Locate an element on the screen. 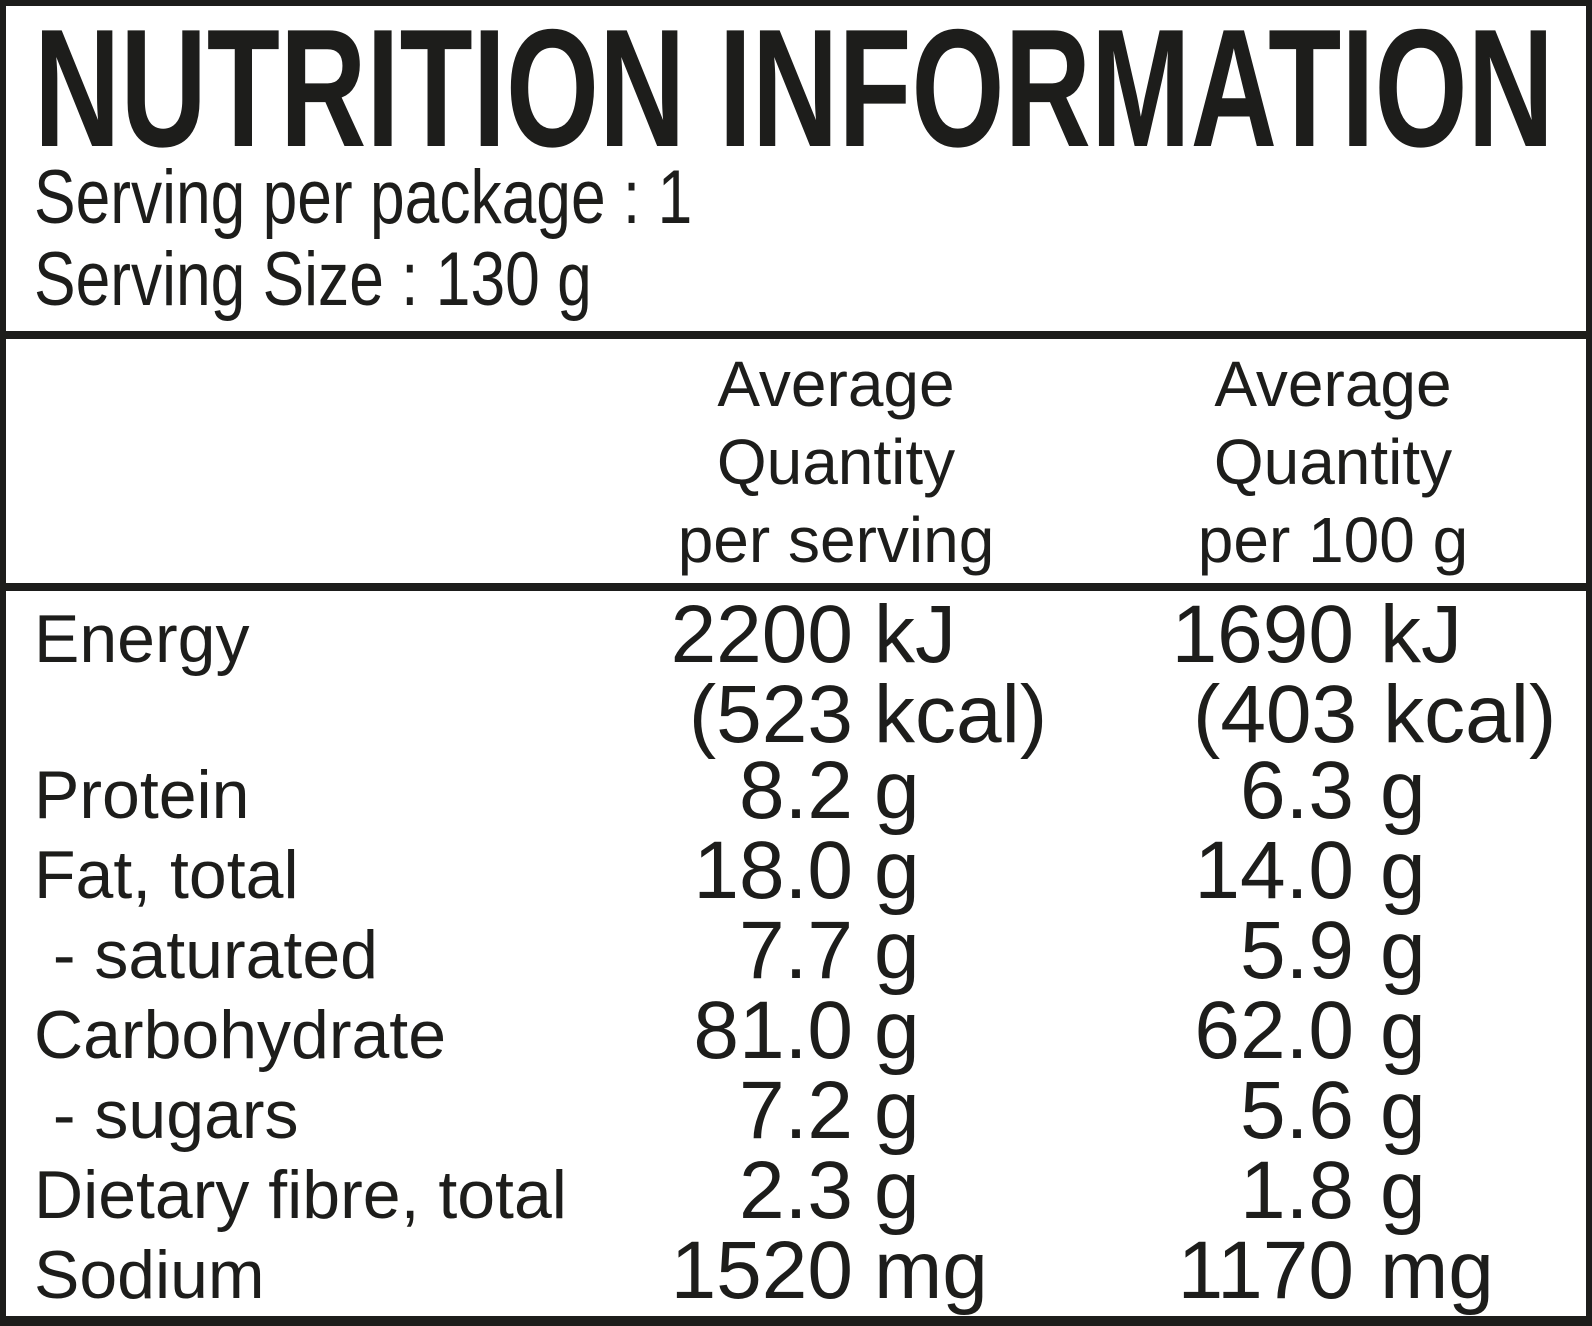 Image resolution: width=1592 pixels, height=1326 pixels. serving-per-package-text: Serving per package : 1 is located at coordinates (363, 197).